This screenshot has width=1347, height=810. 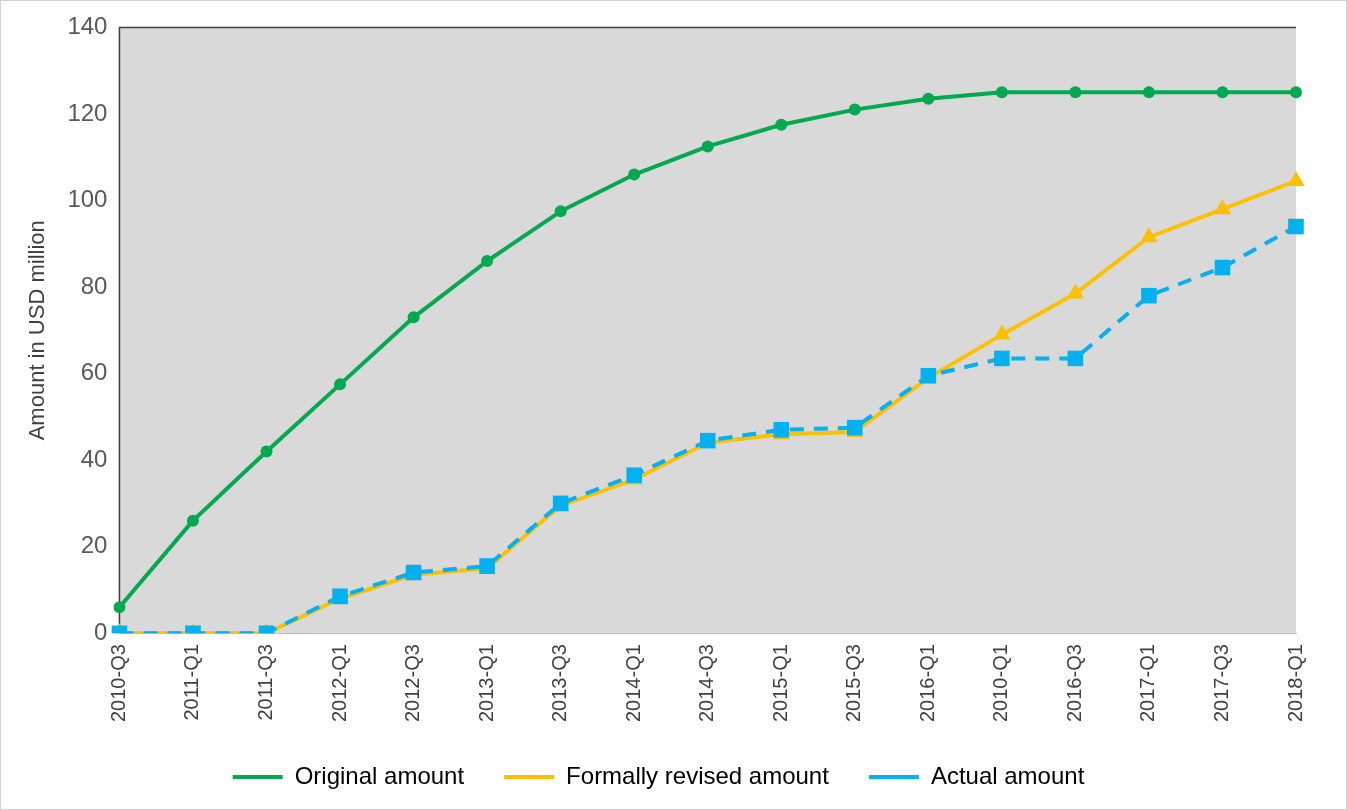 What do you see at coordinates (412, 683) in the screenshot?
I see `x-tick-label: 2012-Q3` at bounding box center [412, 683].